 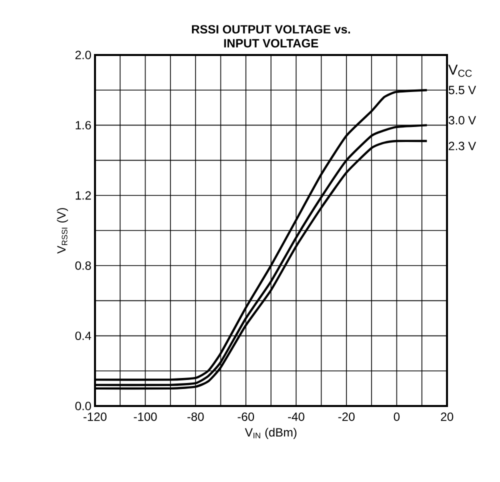 I want to click on y-tick-label: 1.6, so click(x=83, y=125).